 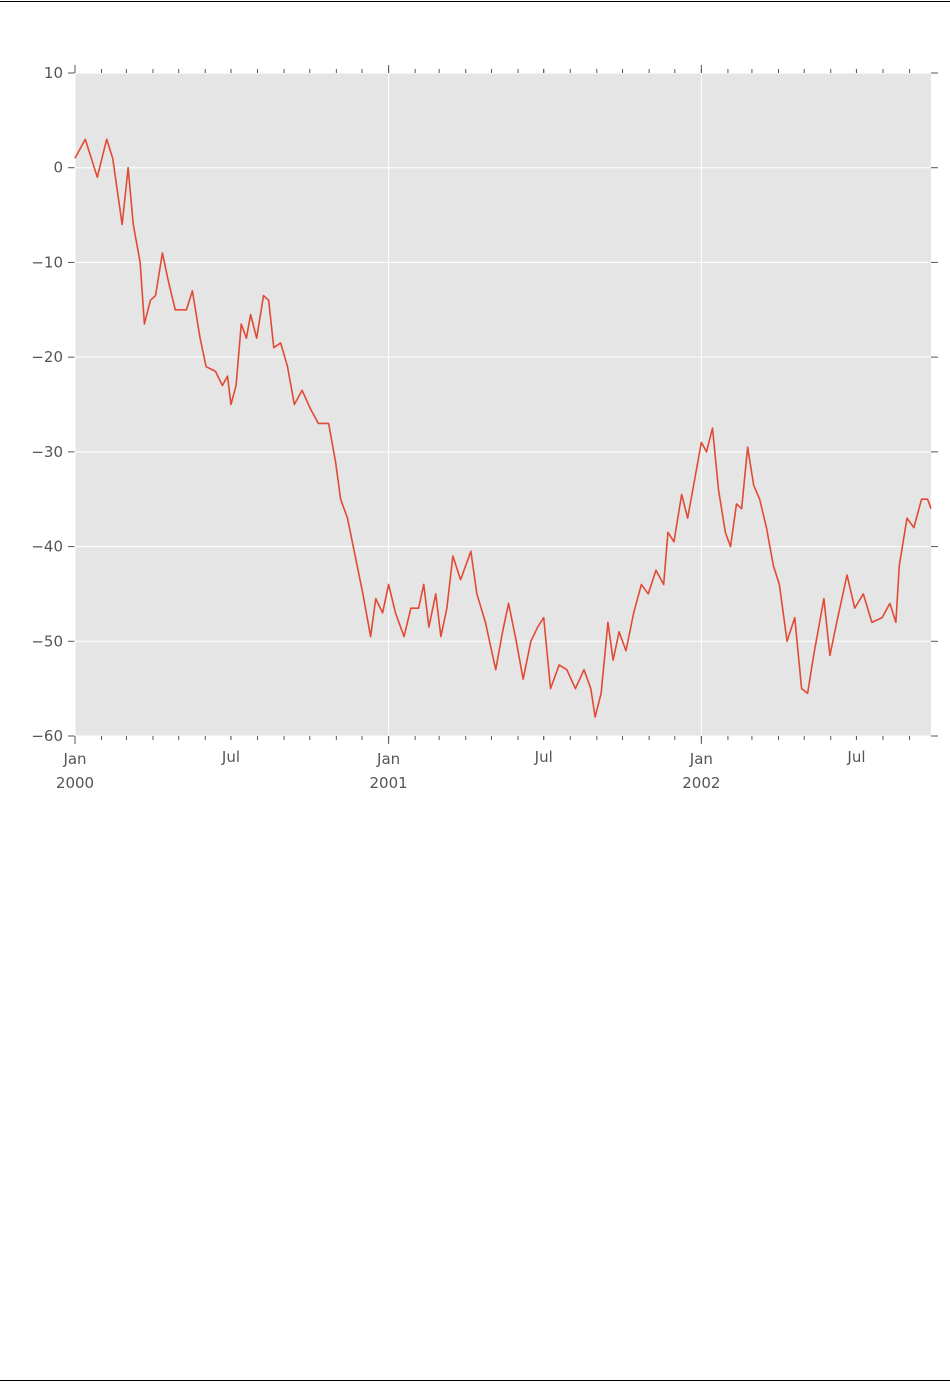 What do you see at coordinates (47, 357) in the screenshot?
I see `y-tick-label: −20` at bounding box center [47, 357].